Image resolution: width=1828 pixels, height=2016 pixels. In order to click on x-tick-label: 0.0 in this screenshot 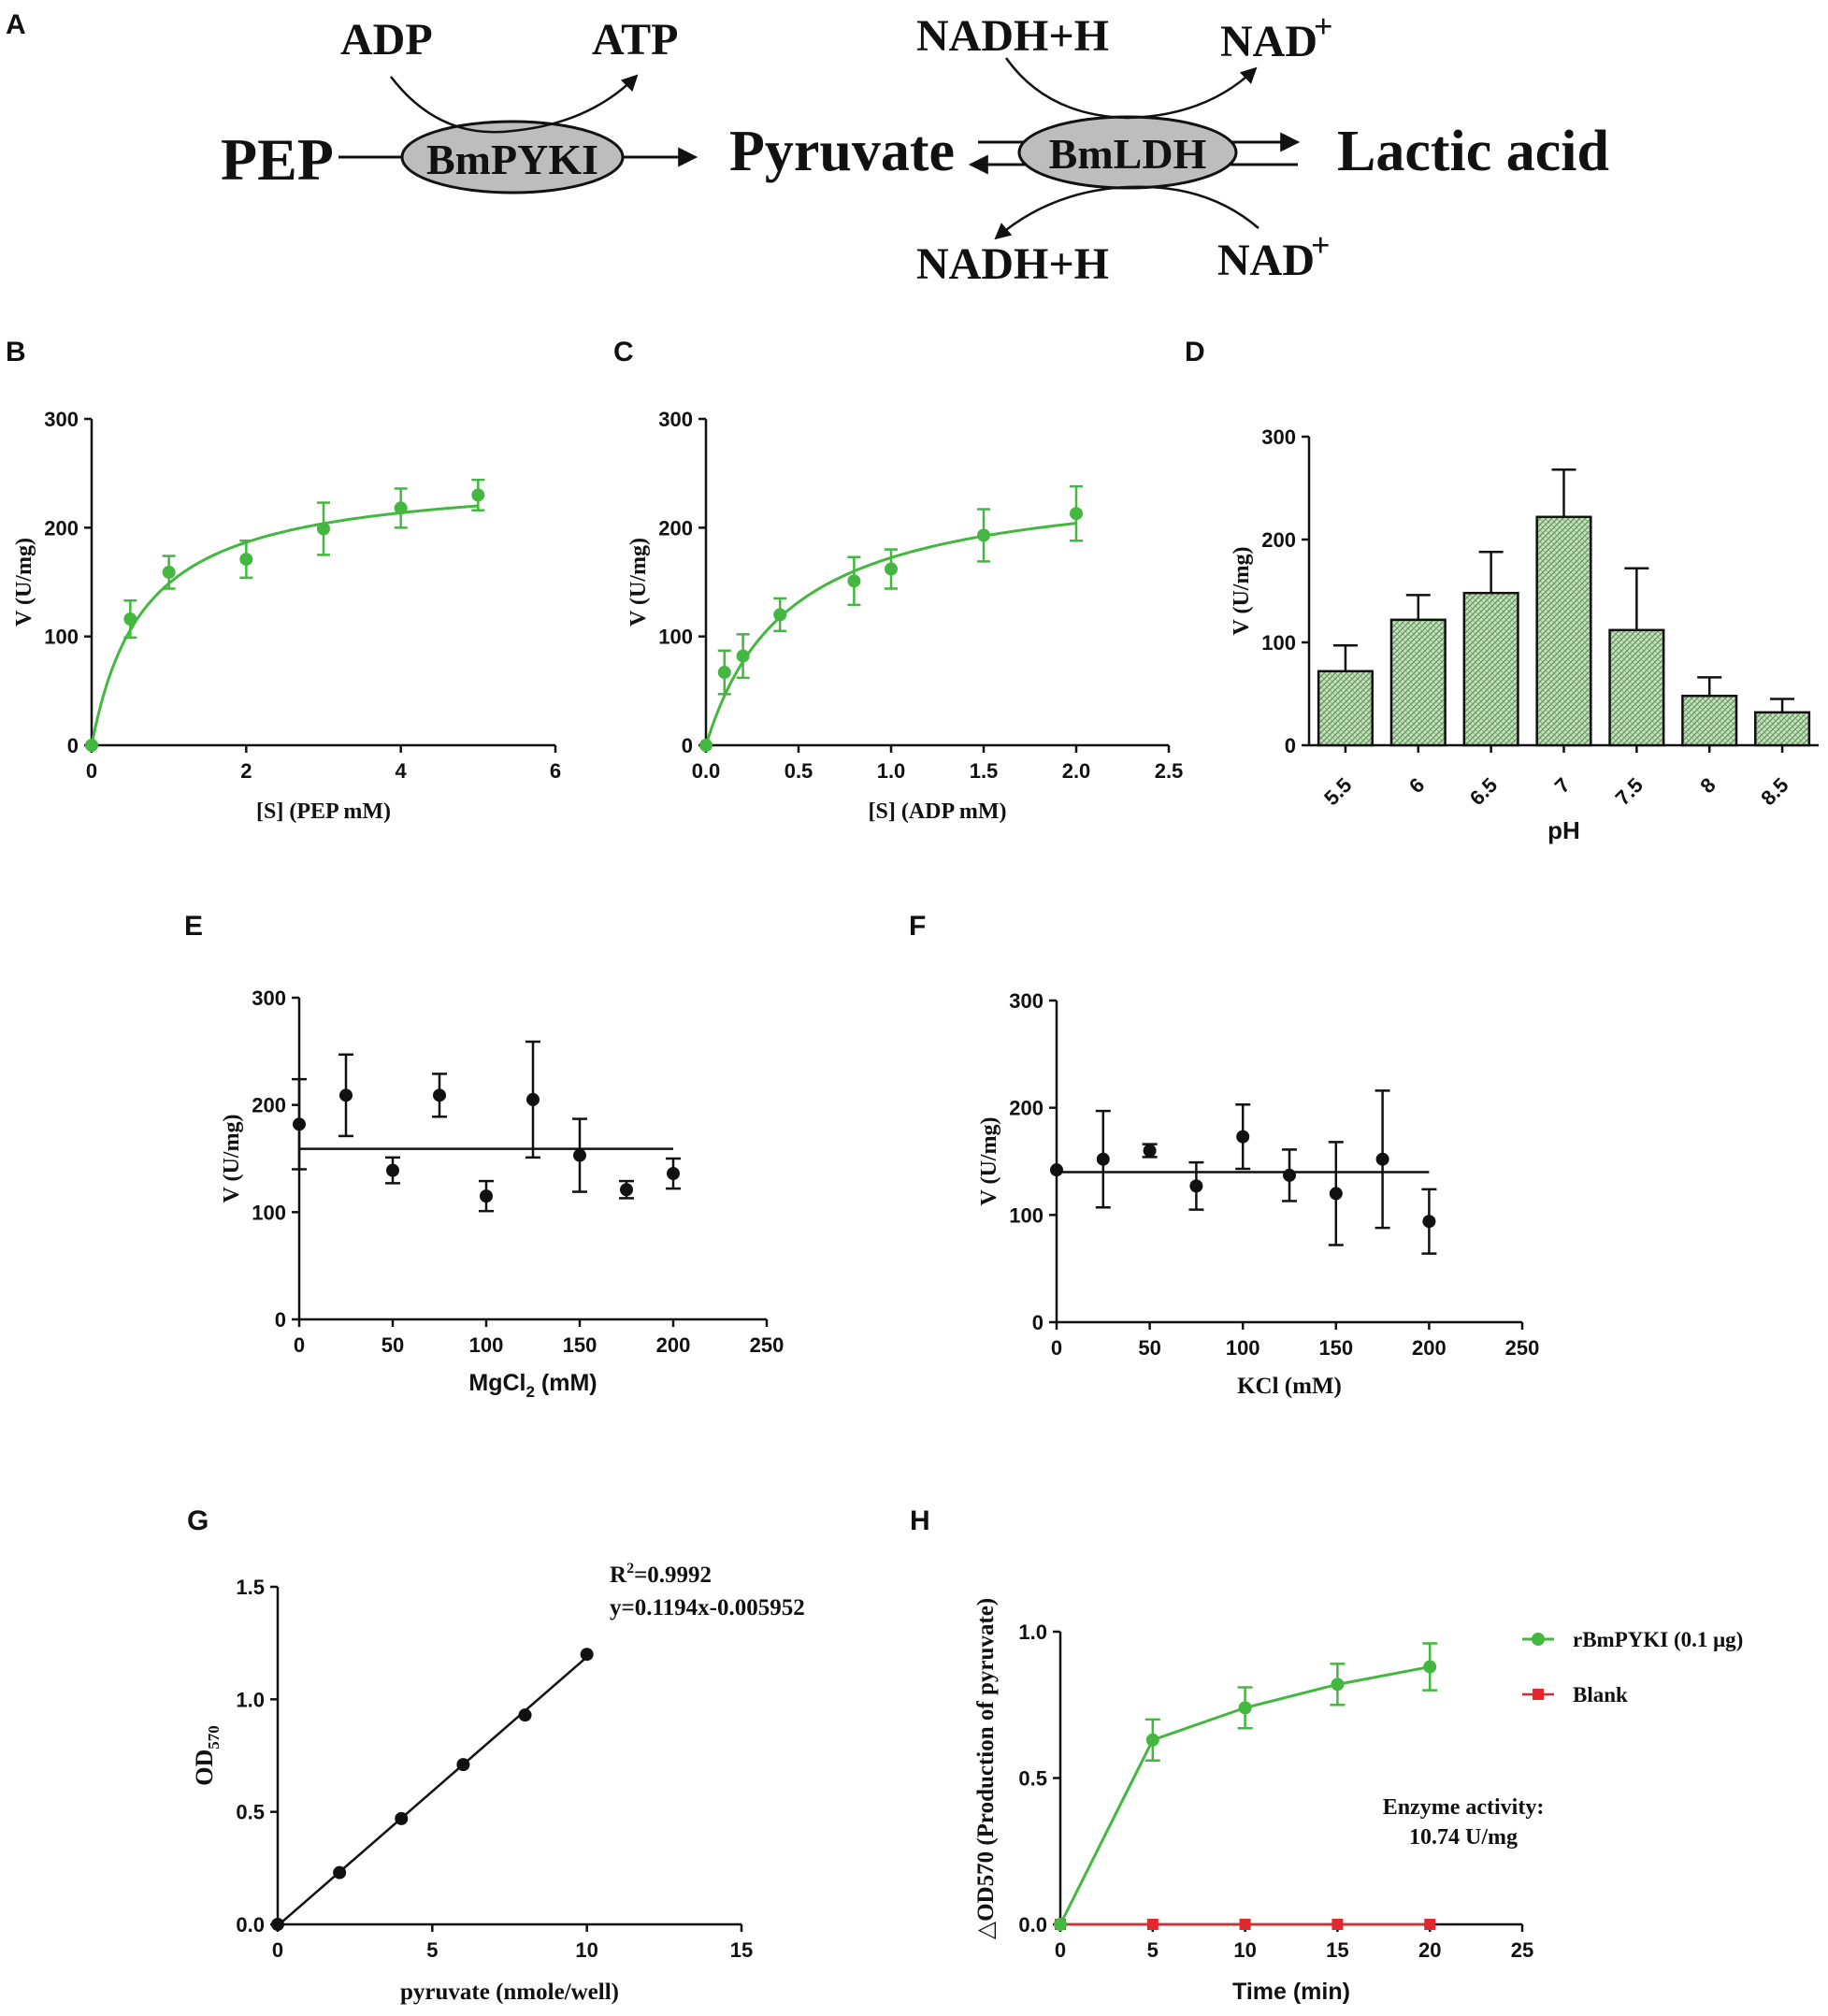, I will do `click(706, 771)`.